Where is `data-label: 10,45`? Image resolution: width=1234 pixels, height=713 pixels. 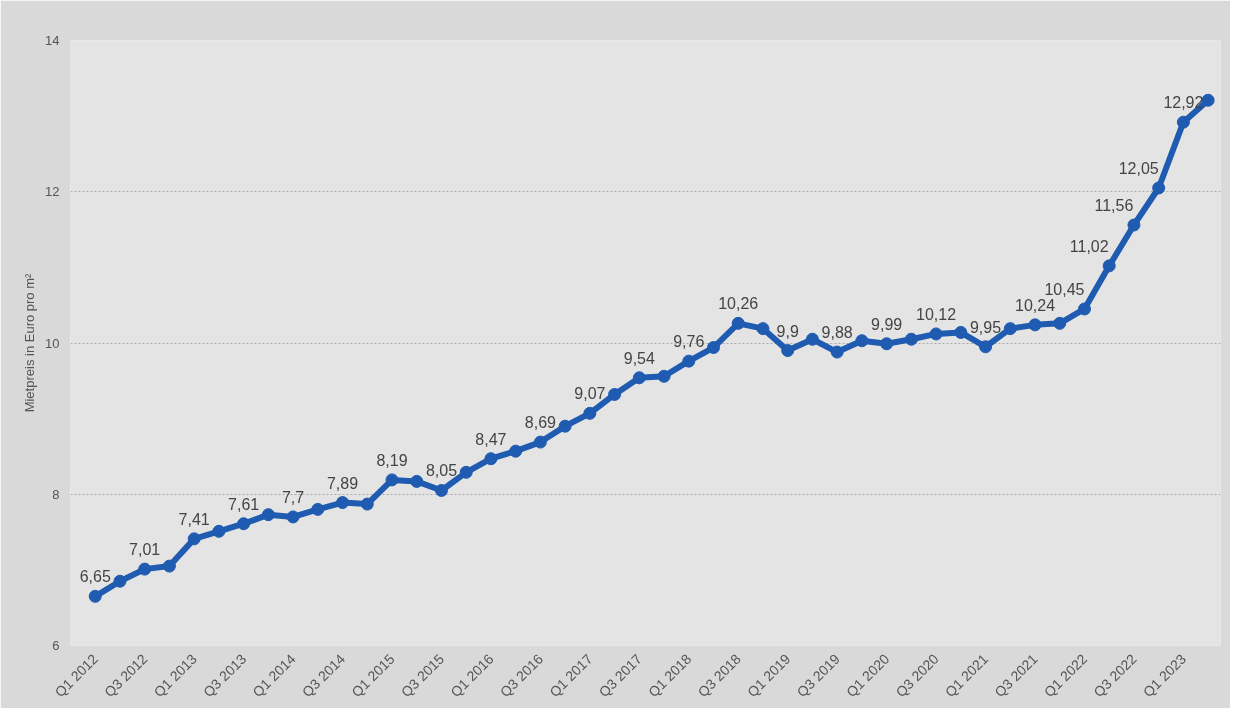
data-label: 10,45 is located at coordinates (1064, 289).